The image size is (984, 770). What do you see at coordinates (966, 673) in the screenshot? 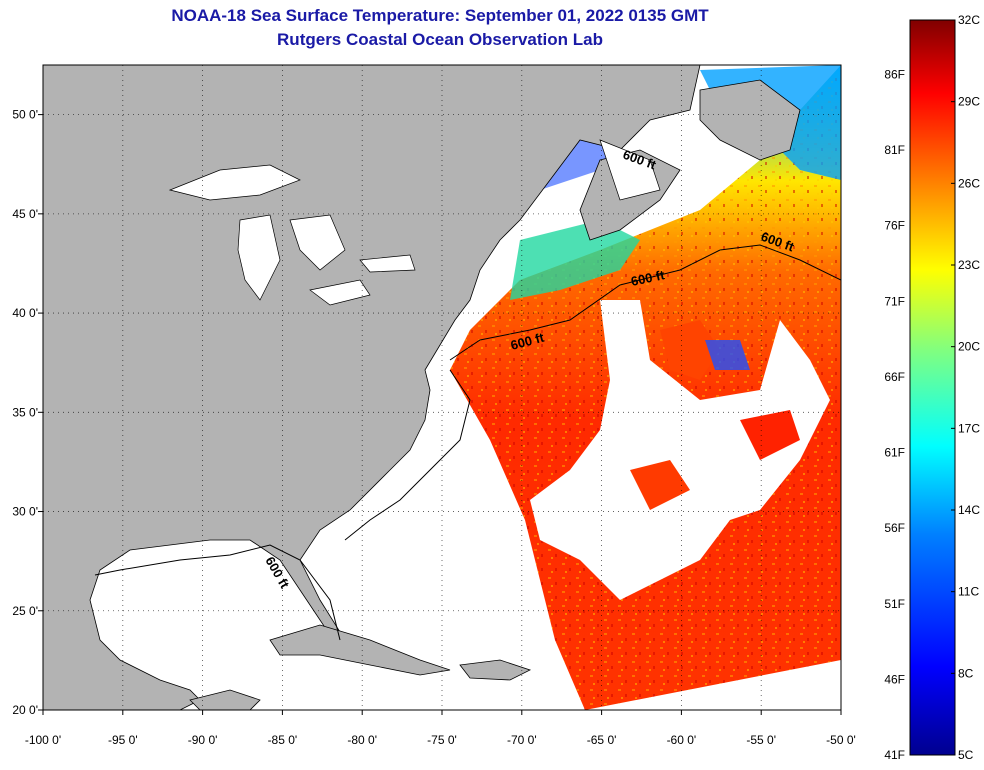
I see `colorbar-c-label: 8C` at bounding box center [966, 673].